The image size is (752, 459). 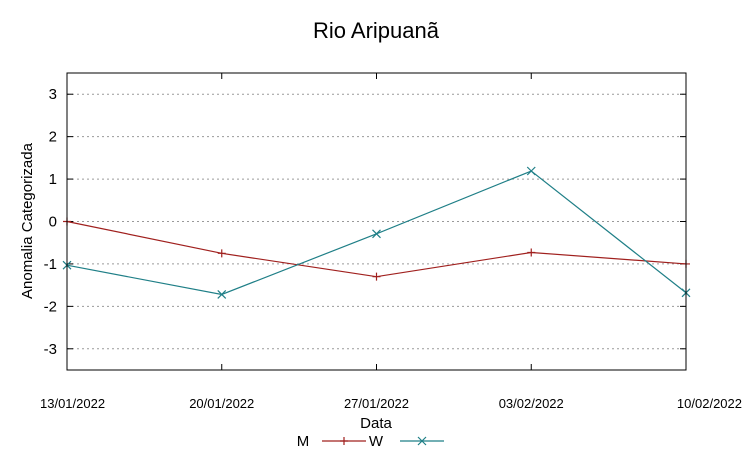 I want to click on y-tick-label: -1, so click(x=50, y=264).